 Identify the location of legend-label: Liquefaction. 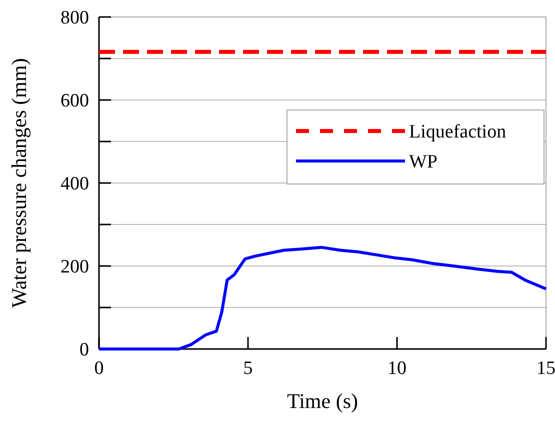
(458, 132).